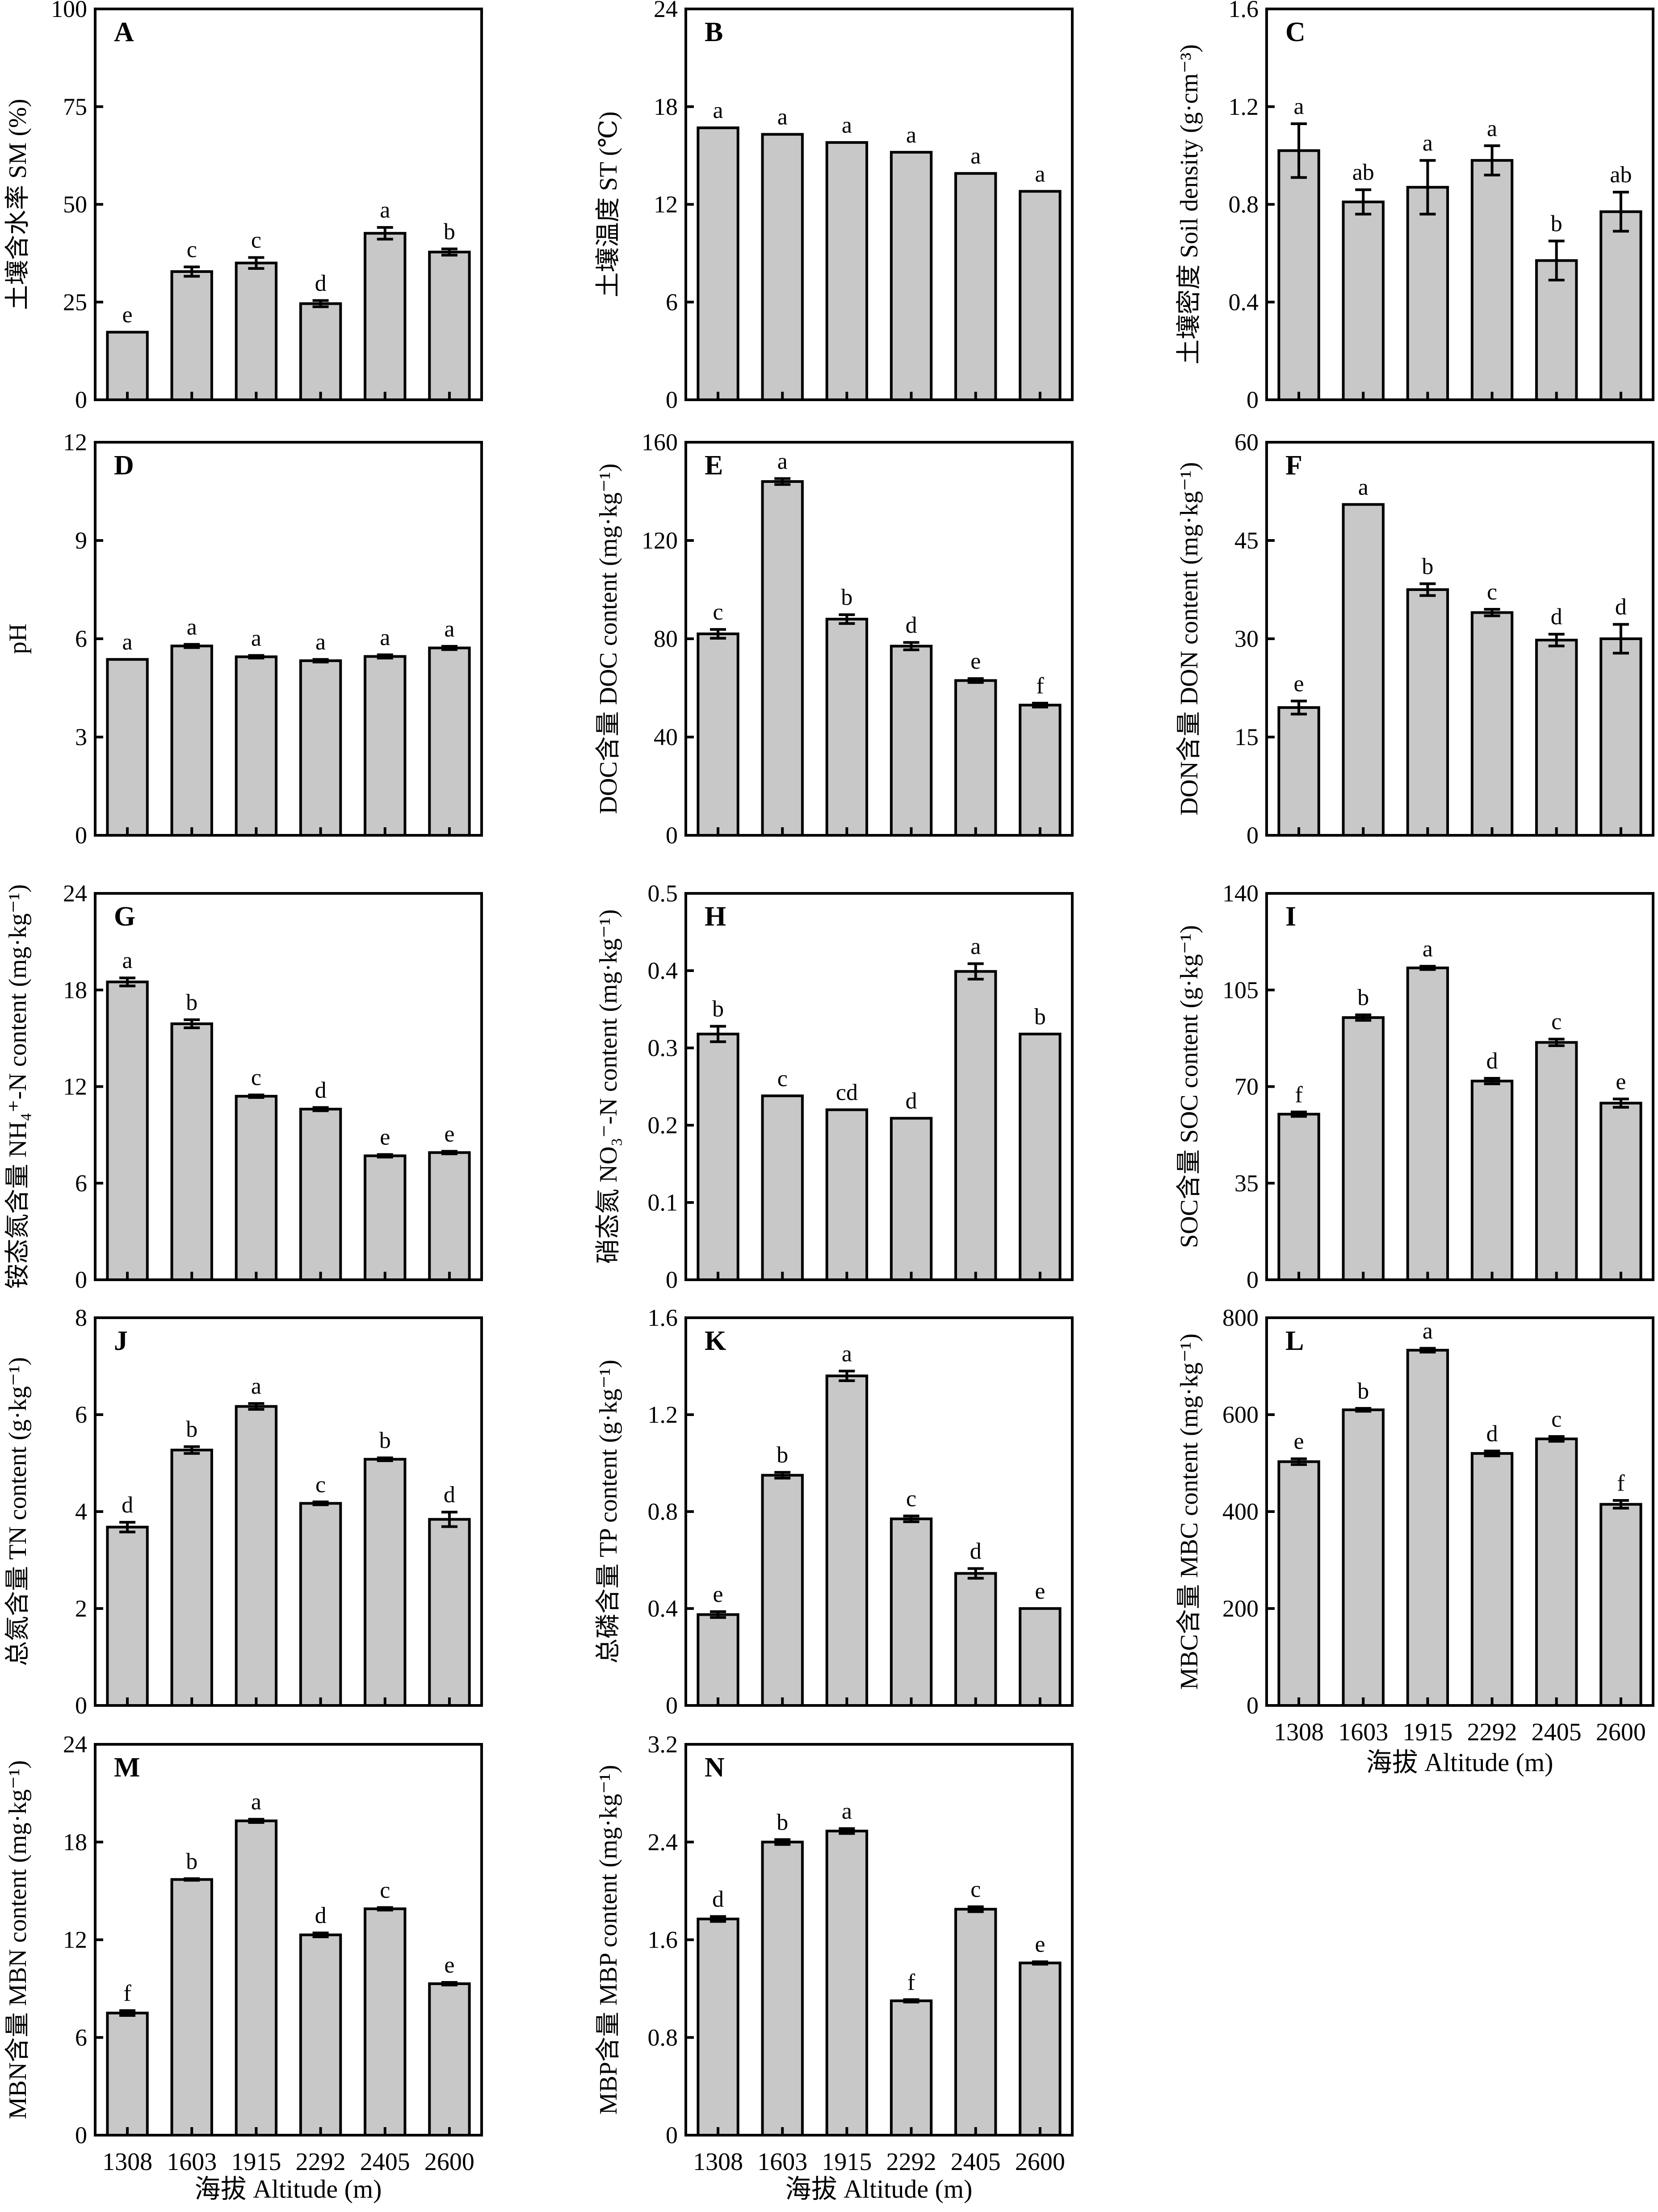 The width and height of the screenshot is (1658, 2212). What do you see at coordinates (127, 1994) in the screenshot?
I see `sig-letter-m-1308: f` at bounding box center [127, 1994].